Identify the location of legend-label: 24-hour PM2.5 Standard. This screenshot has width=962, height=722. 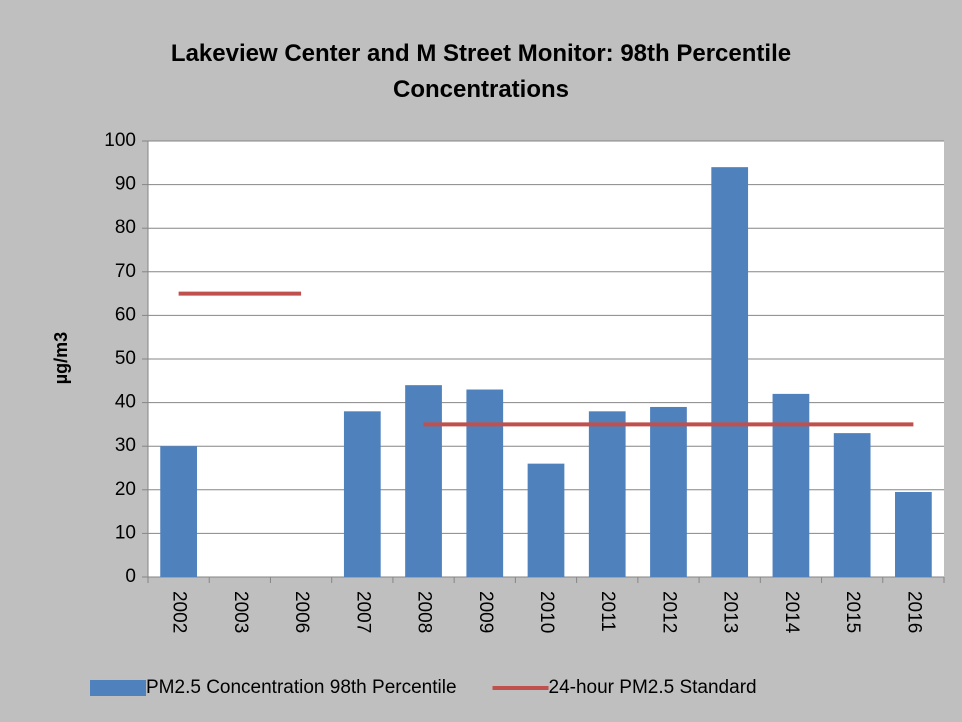
(653, 687).